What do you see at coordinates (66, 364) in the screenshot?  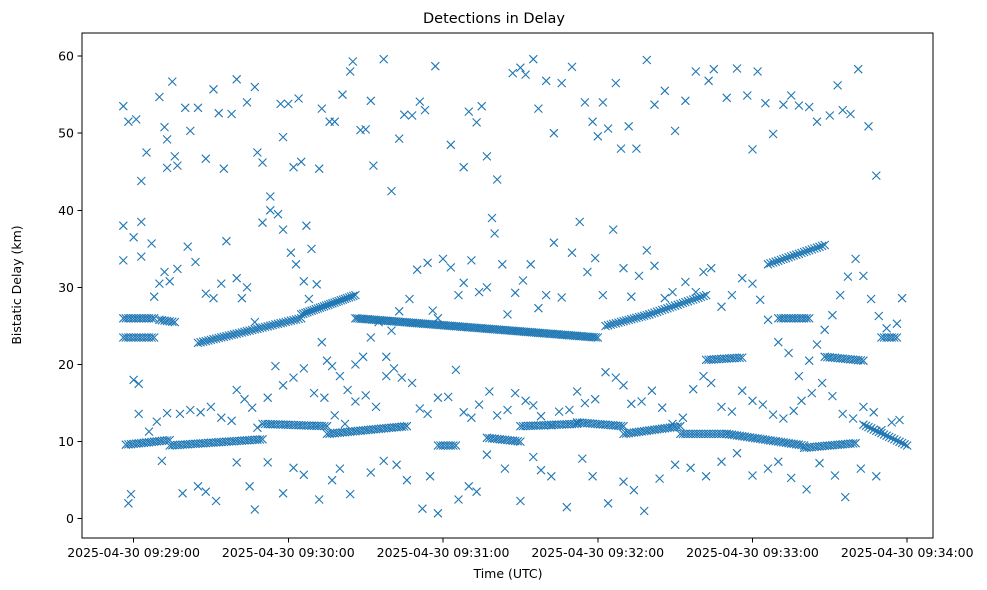 I see `y-tick-label: 20` at bounding box center [66, 364].